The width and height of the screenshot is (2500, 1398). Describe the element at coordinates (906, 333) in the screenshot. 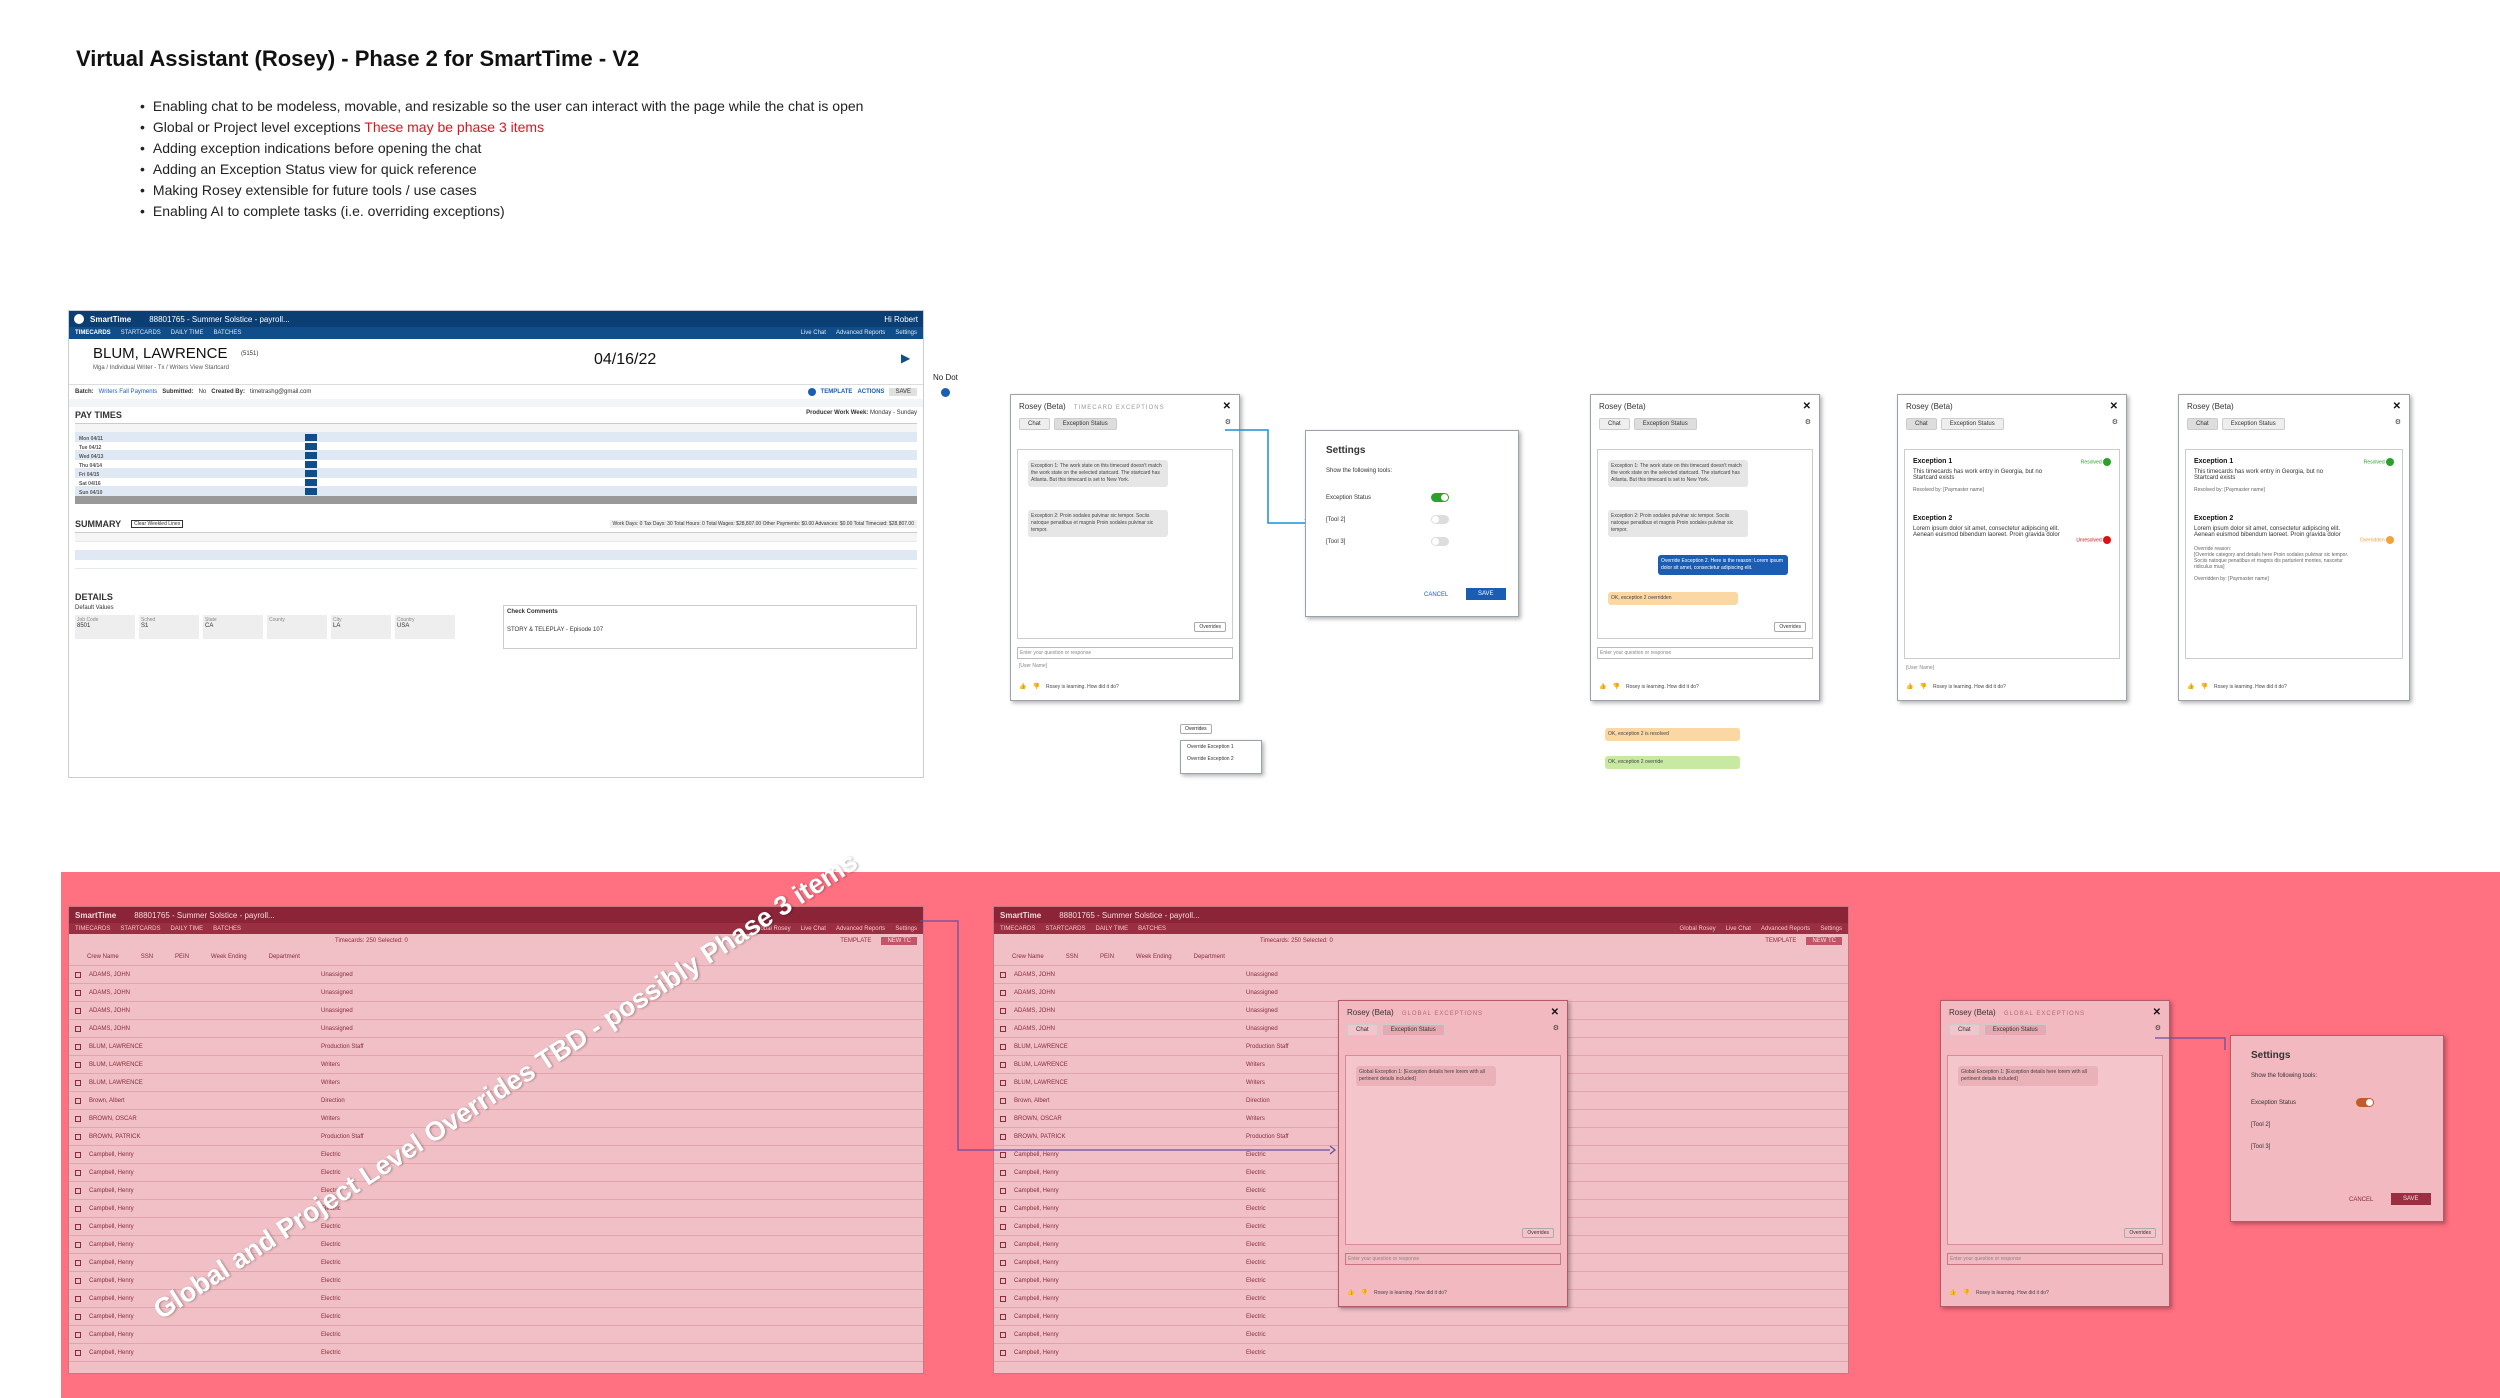

I see `nav-settings: Settings` at that location.